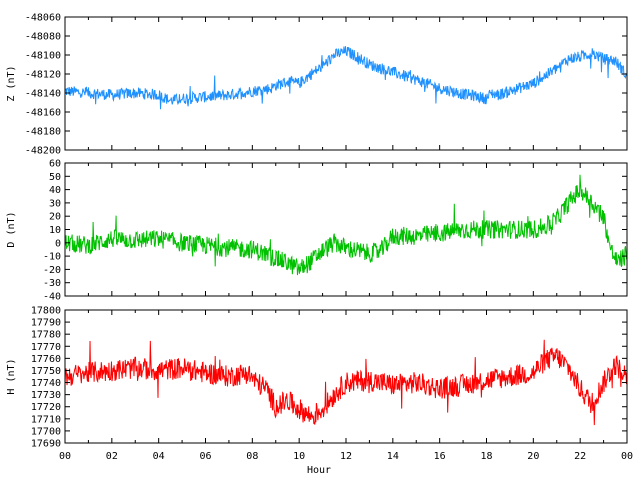 This screenshot has height=480, width=640. Describe the element at coordinates (393, 456) in the screenshot. I see `x-tick-label: 14` at that location.